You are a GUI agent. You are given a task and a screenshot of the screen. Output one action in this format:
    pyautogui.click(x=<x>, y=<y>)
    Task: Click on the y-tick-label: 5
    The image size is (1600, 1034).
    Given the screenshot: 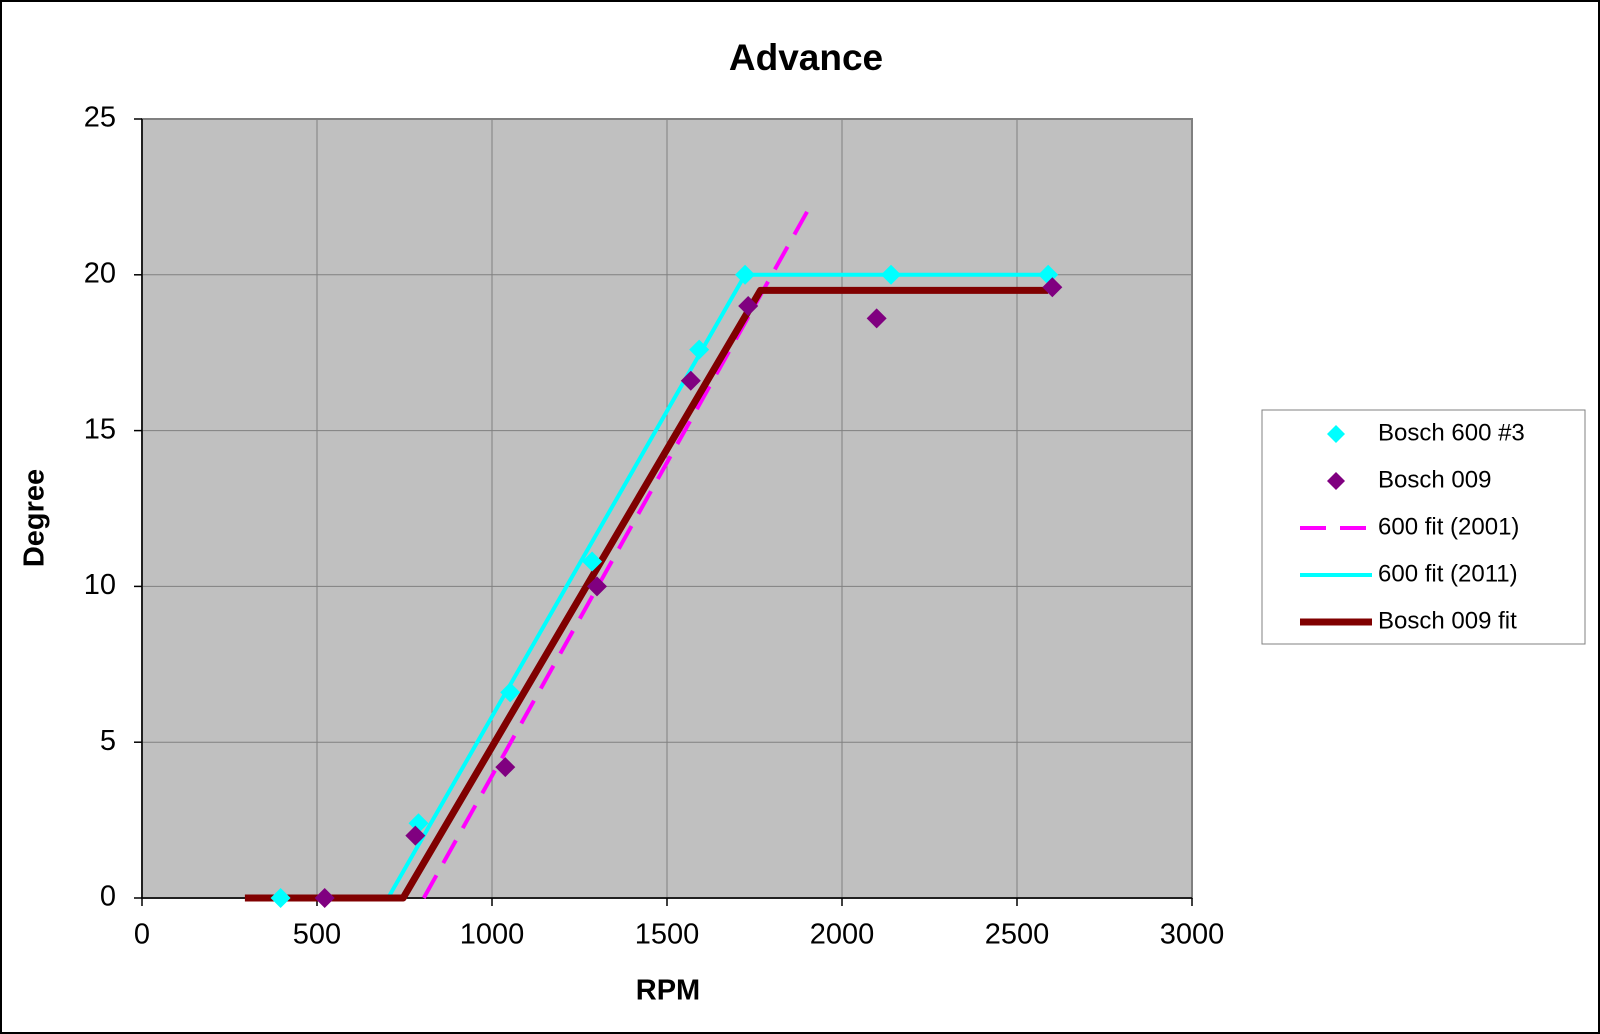 What is the action you would take?
    pyautogui.click(x=108, y=741)
    